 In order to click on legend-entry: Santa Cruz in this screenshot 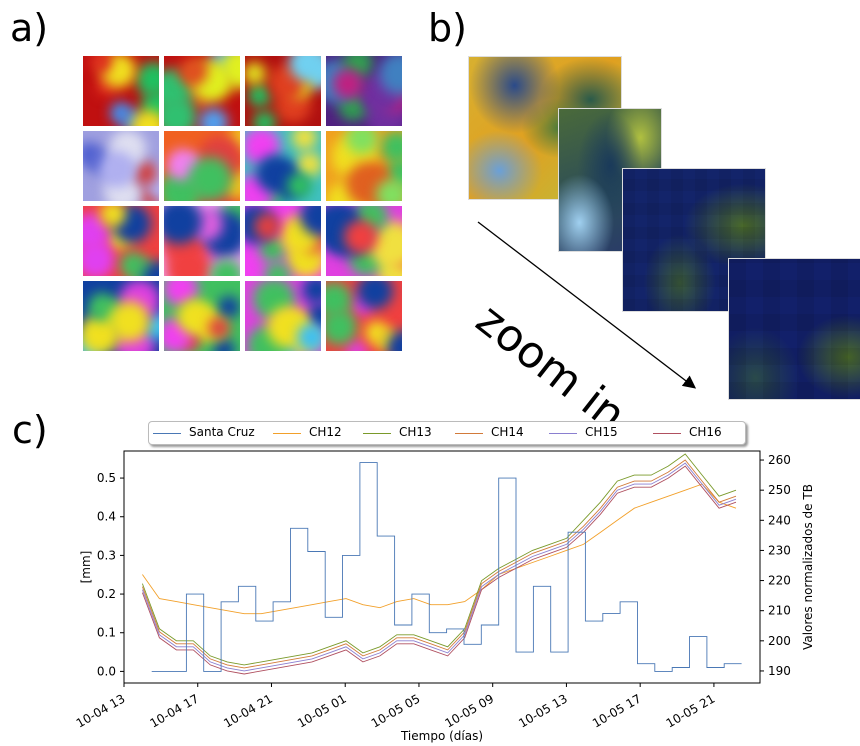, I will do `click(222, 432)`.